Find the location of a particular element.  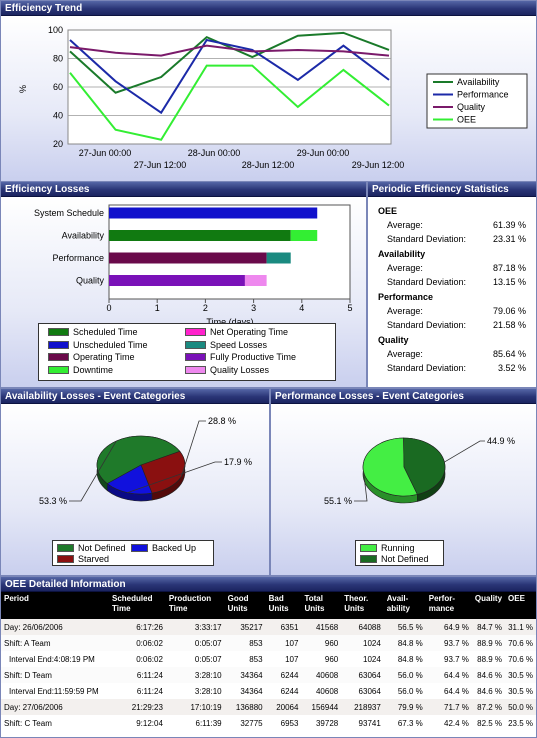

trend-x-tick: 28-Jun 00:00 is located at coordinates (214, 153).